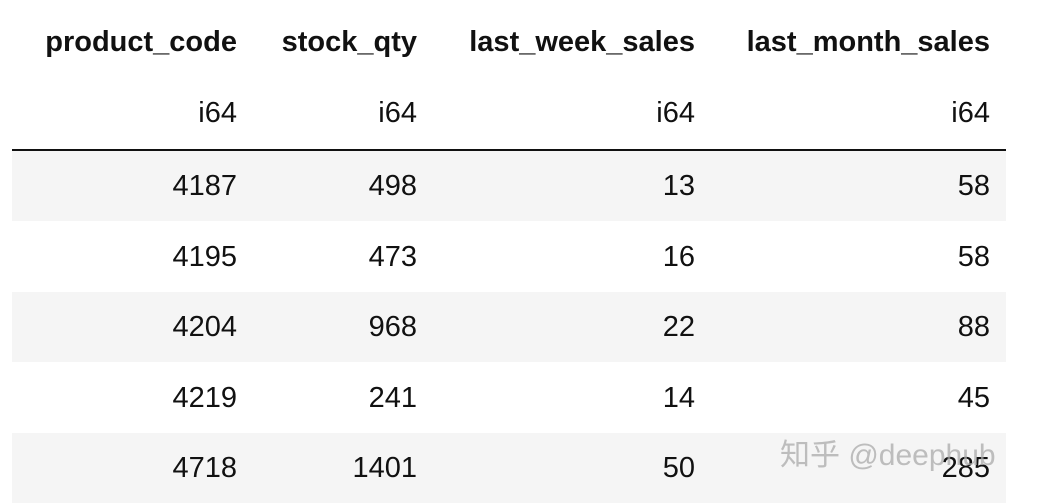 Image resolution: width=1040 pixels, height=503 pixels. I want to click on column-header: product_code, so click(141, 42).